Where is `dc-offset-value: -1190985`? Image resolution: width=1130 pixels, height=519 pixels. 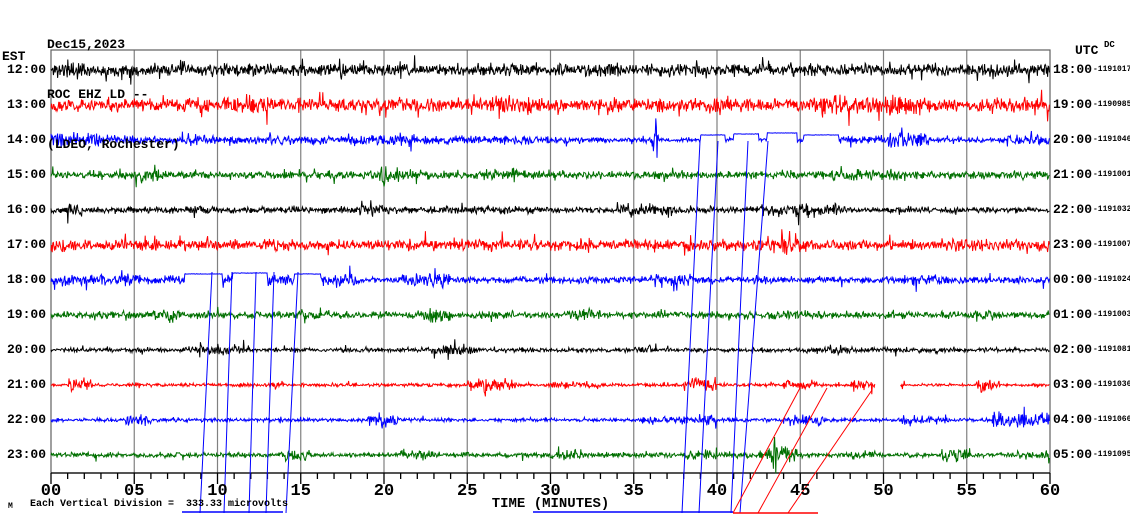
dc-offset-value: -1190985 is located at coordinates (1111, 104).